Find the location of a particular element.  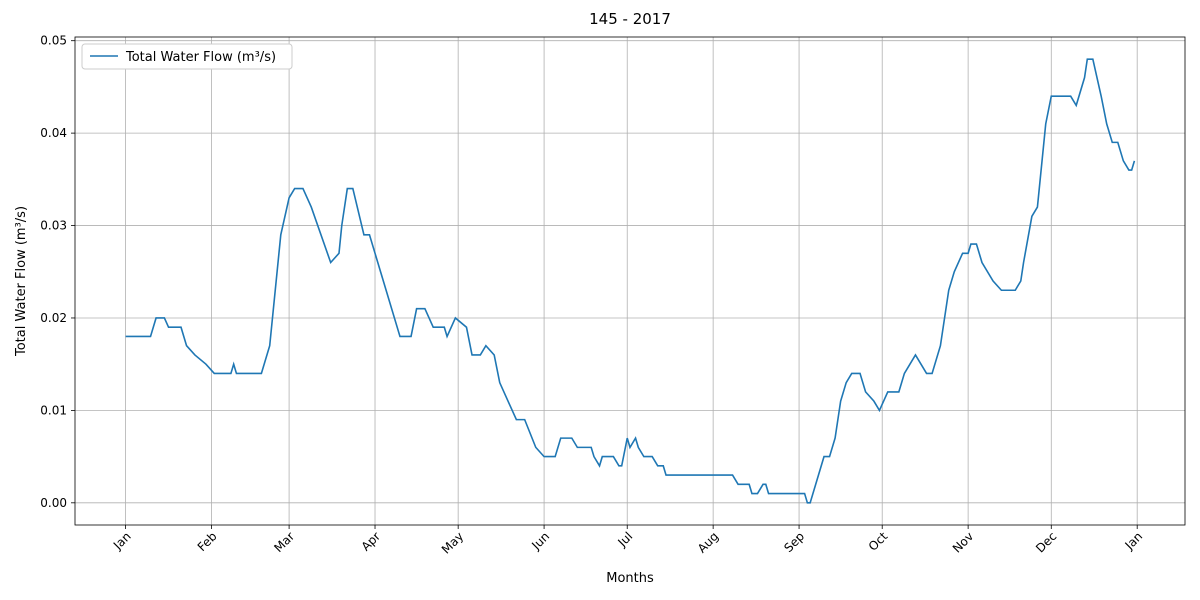

y-tick-label: 0.03 is located at coordinates (53, 226).